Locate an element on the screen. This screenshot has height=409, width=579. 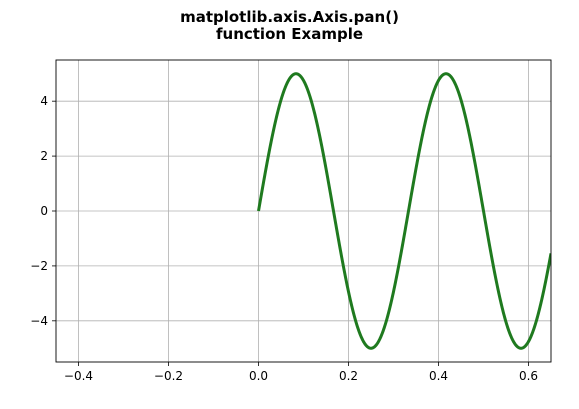
x-tick-label: −0.2 is located at coordinates (168, 376).